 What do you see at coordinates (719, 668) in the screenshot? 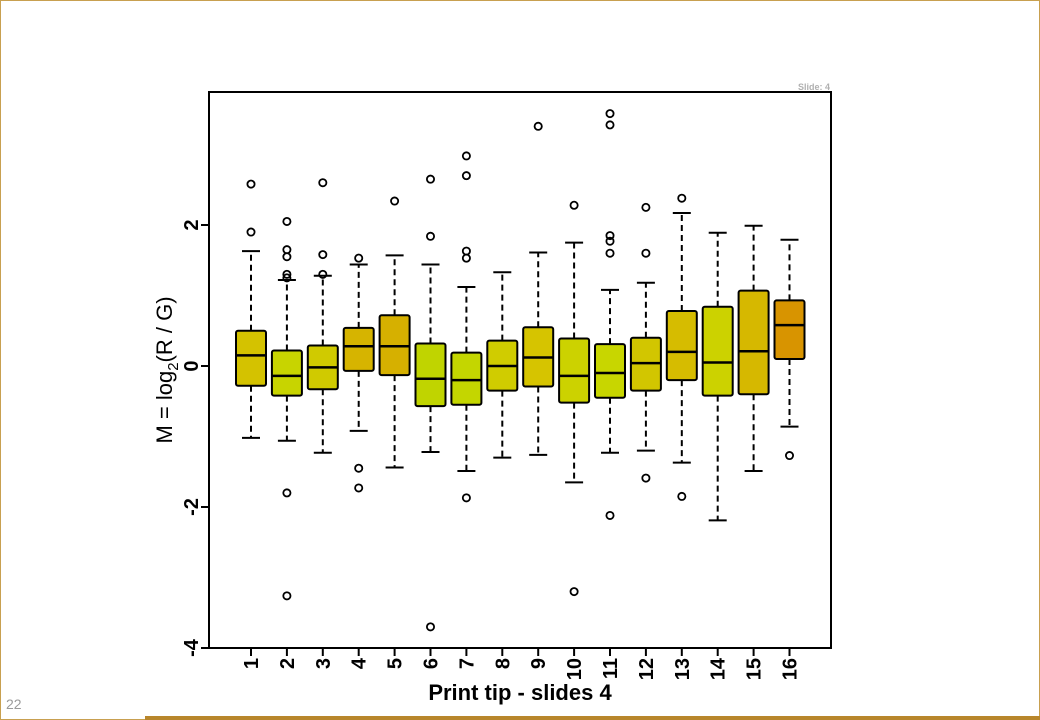
I see `x-tick-label: 14` at bounding box center [719, 668].